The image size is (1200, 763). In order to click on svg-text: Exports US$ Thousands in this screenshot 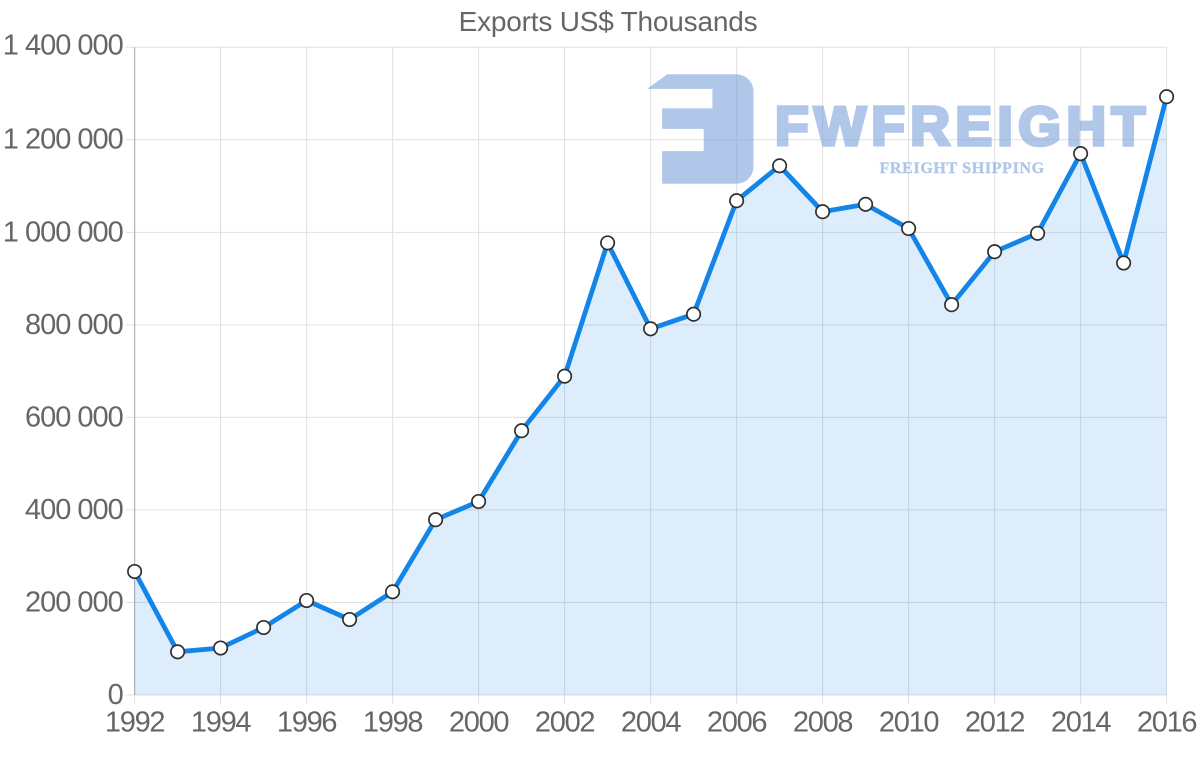, I will do `click(608, 21)`.